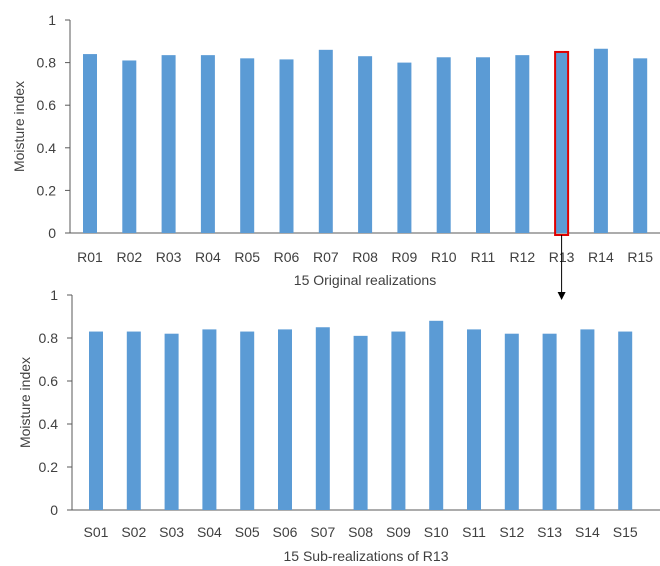  Describe the element at coordinates (549, 421) in the screenshot. I see `bottom-bar-s13` at that location.